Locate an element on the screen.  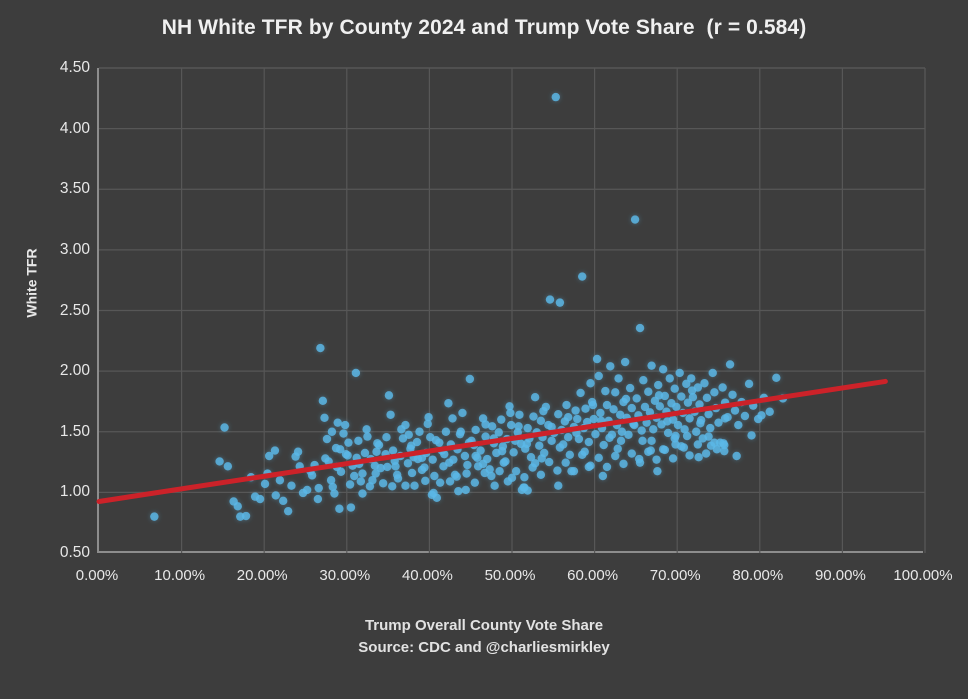
x-tick-label: 50.00% is located at coordinates (510, 575).